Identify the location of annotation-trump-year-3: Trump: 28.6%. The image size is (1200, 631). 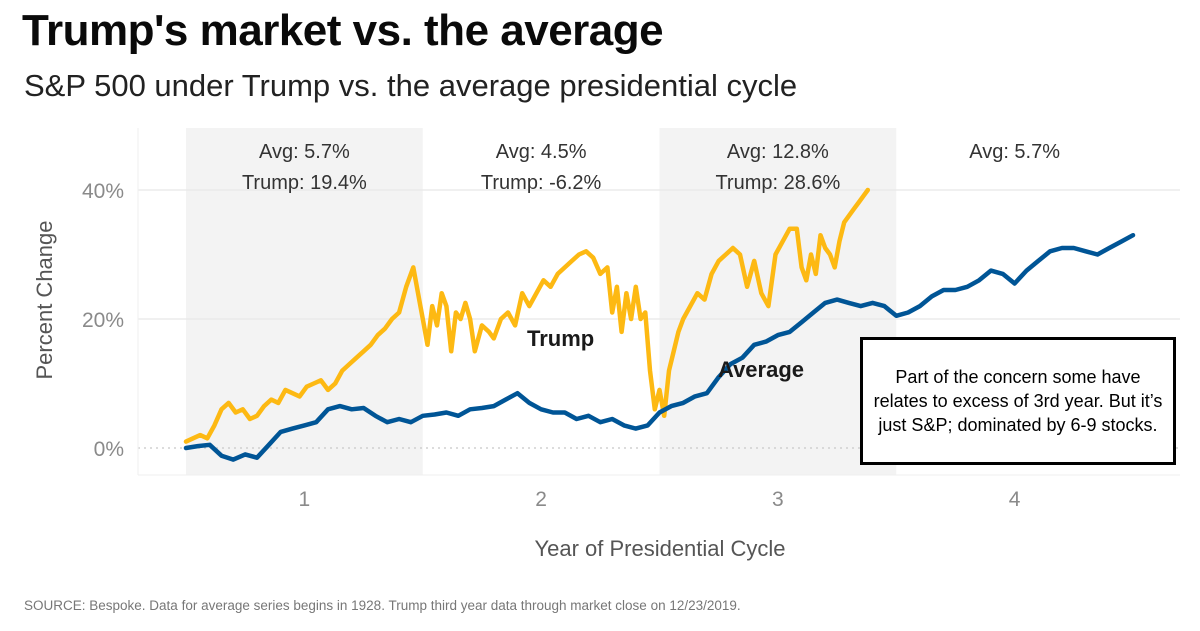
(777, 183).